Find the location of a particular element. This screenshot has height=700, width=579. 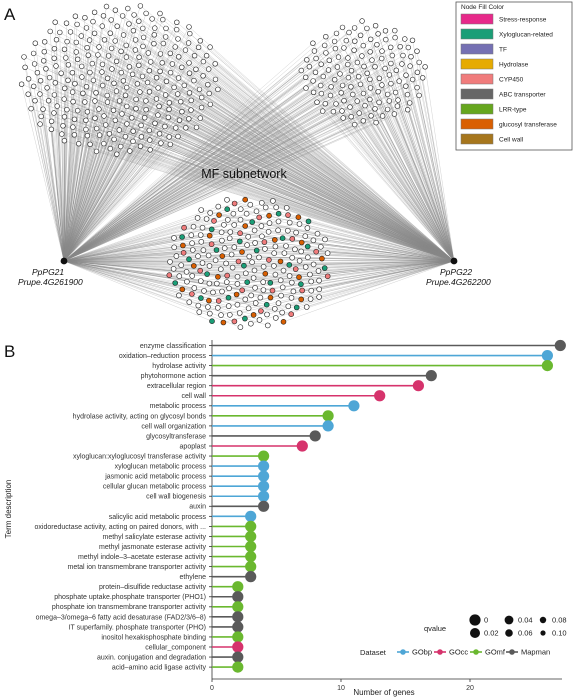

term-label: extracellular region is located at coordinates (176, 386).